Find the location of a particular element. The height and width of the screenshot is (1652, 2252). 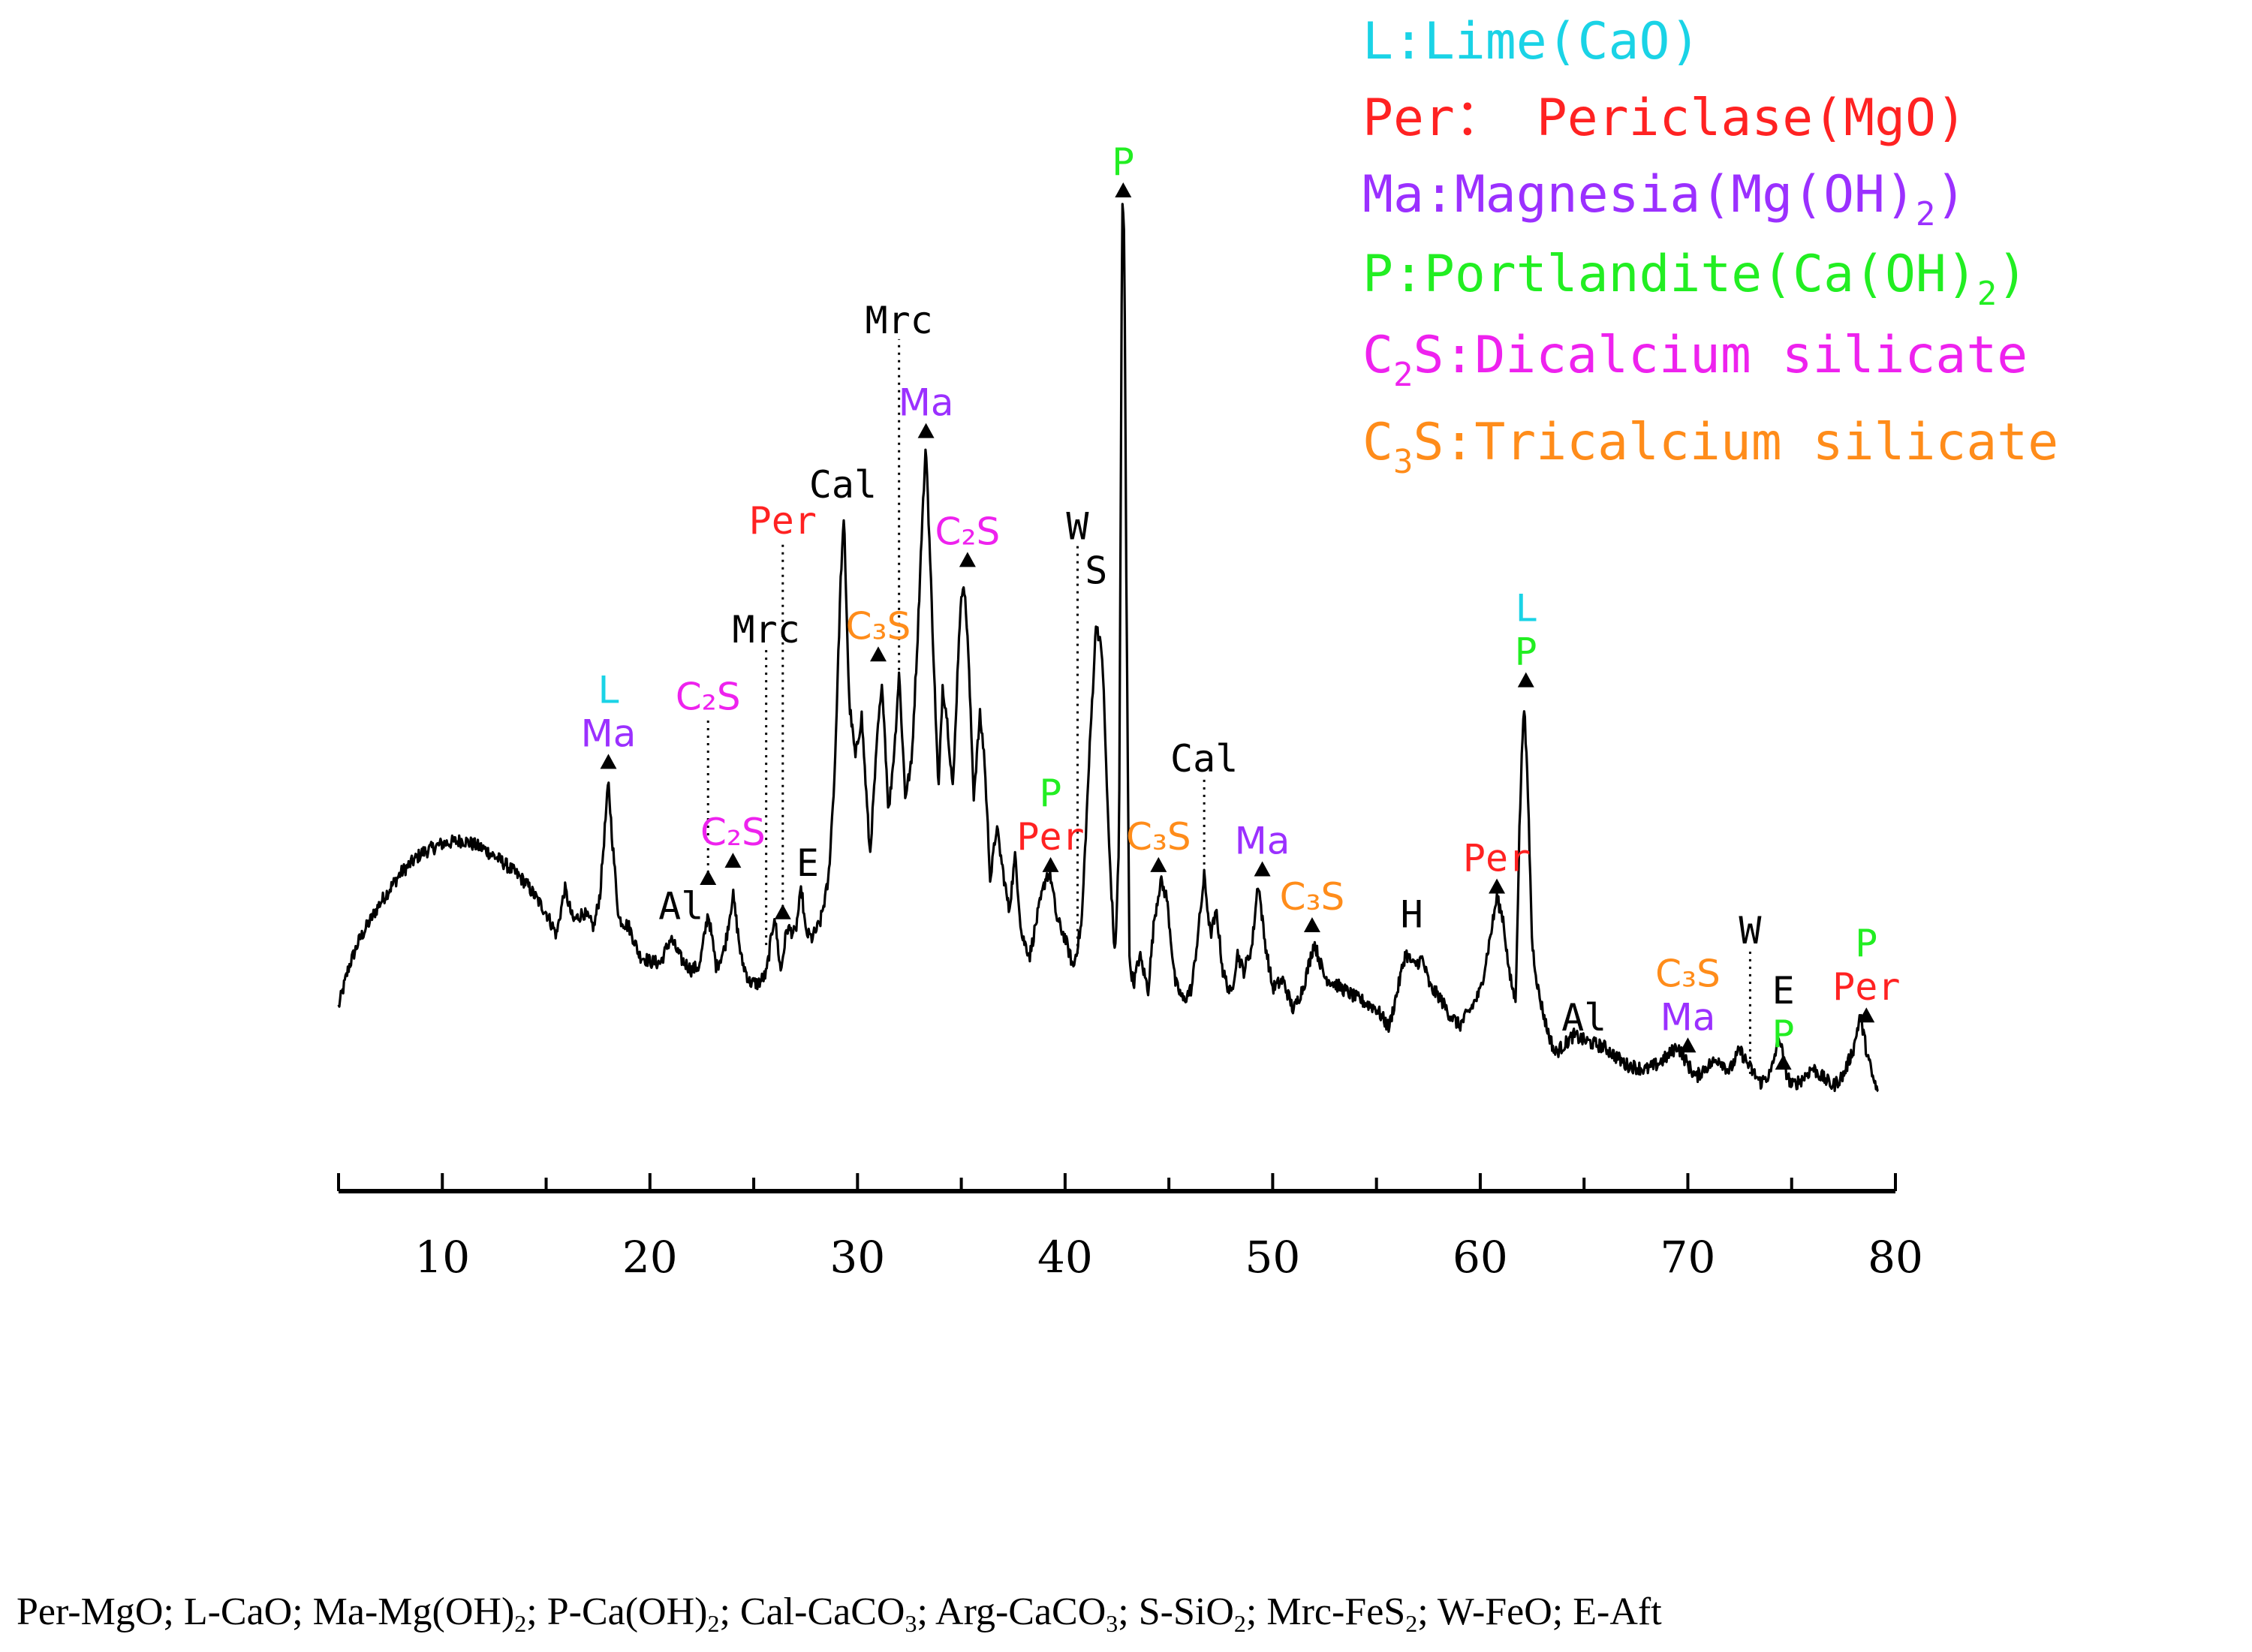

legend-item: Ma:Magnesia(Mg(OH)2) is located at coordinates (1665, 199).